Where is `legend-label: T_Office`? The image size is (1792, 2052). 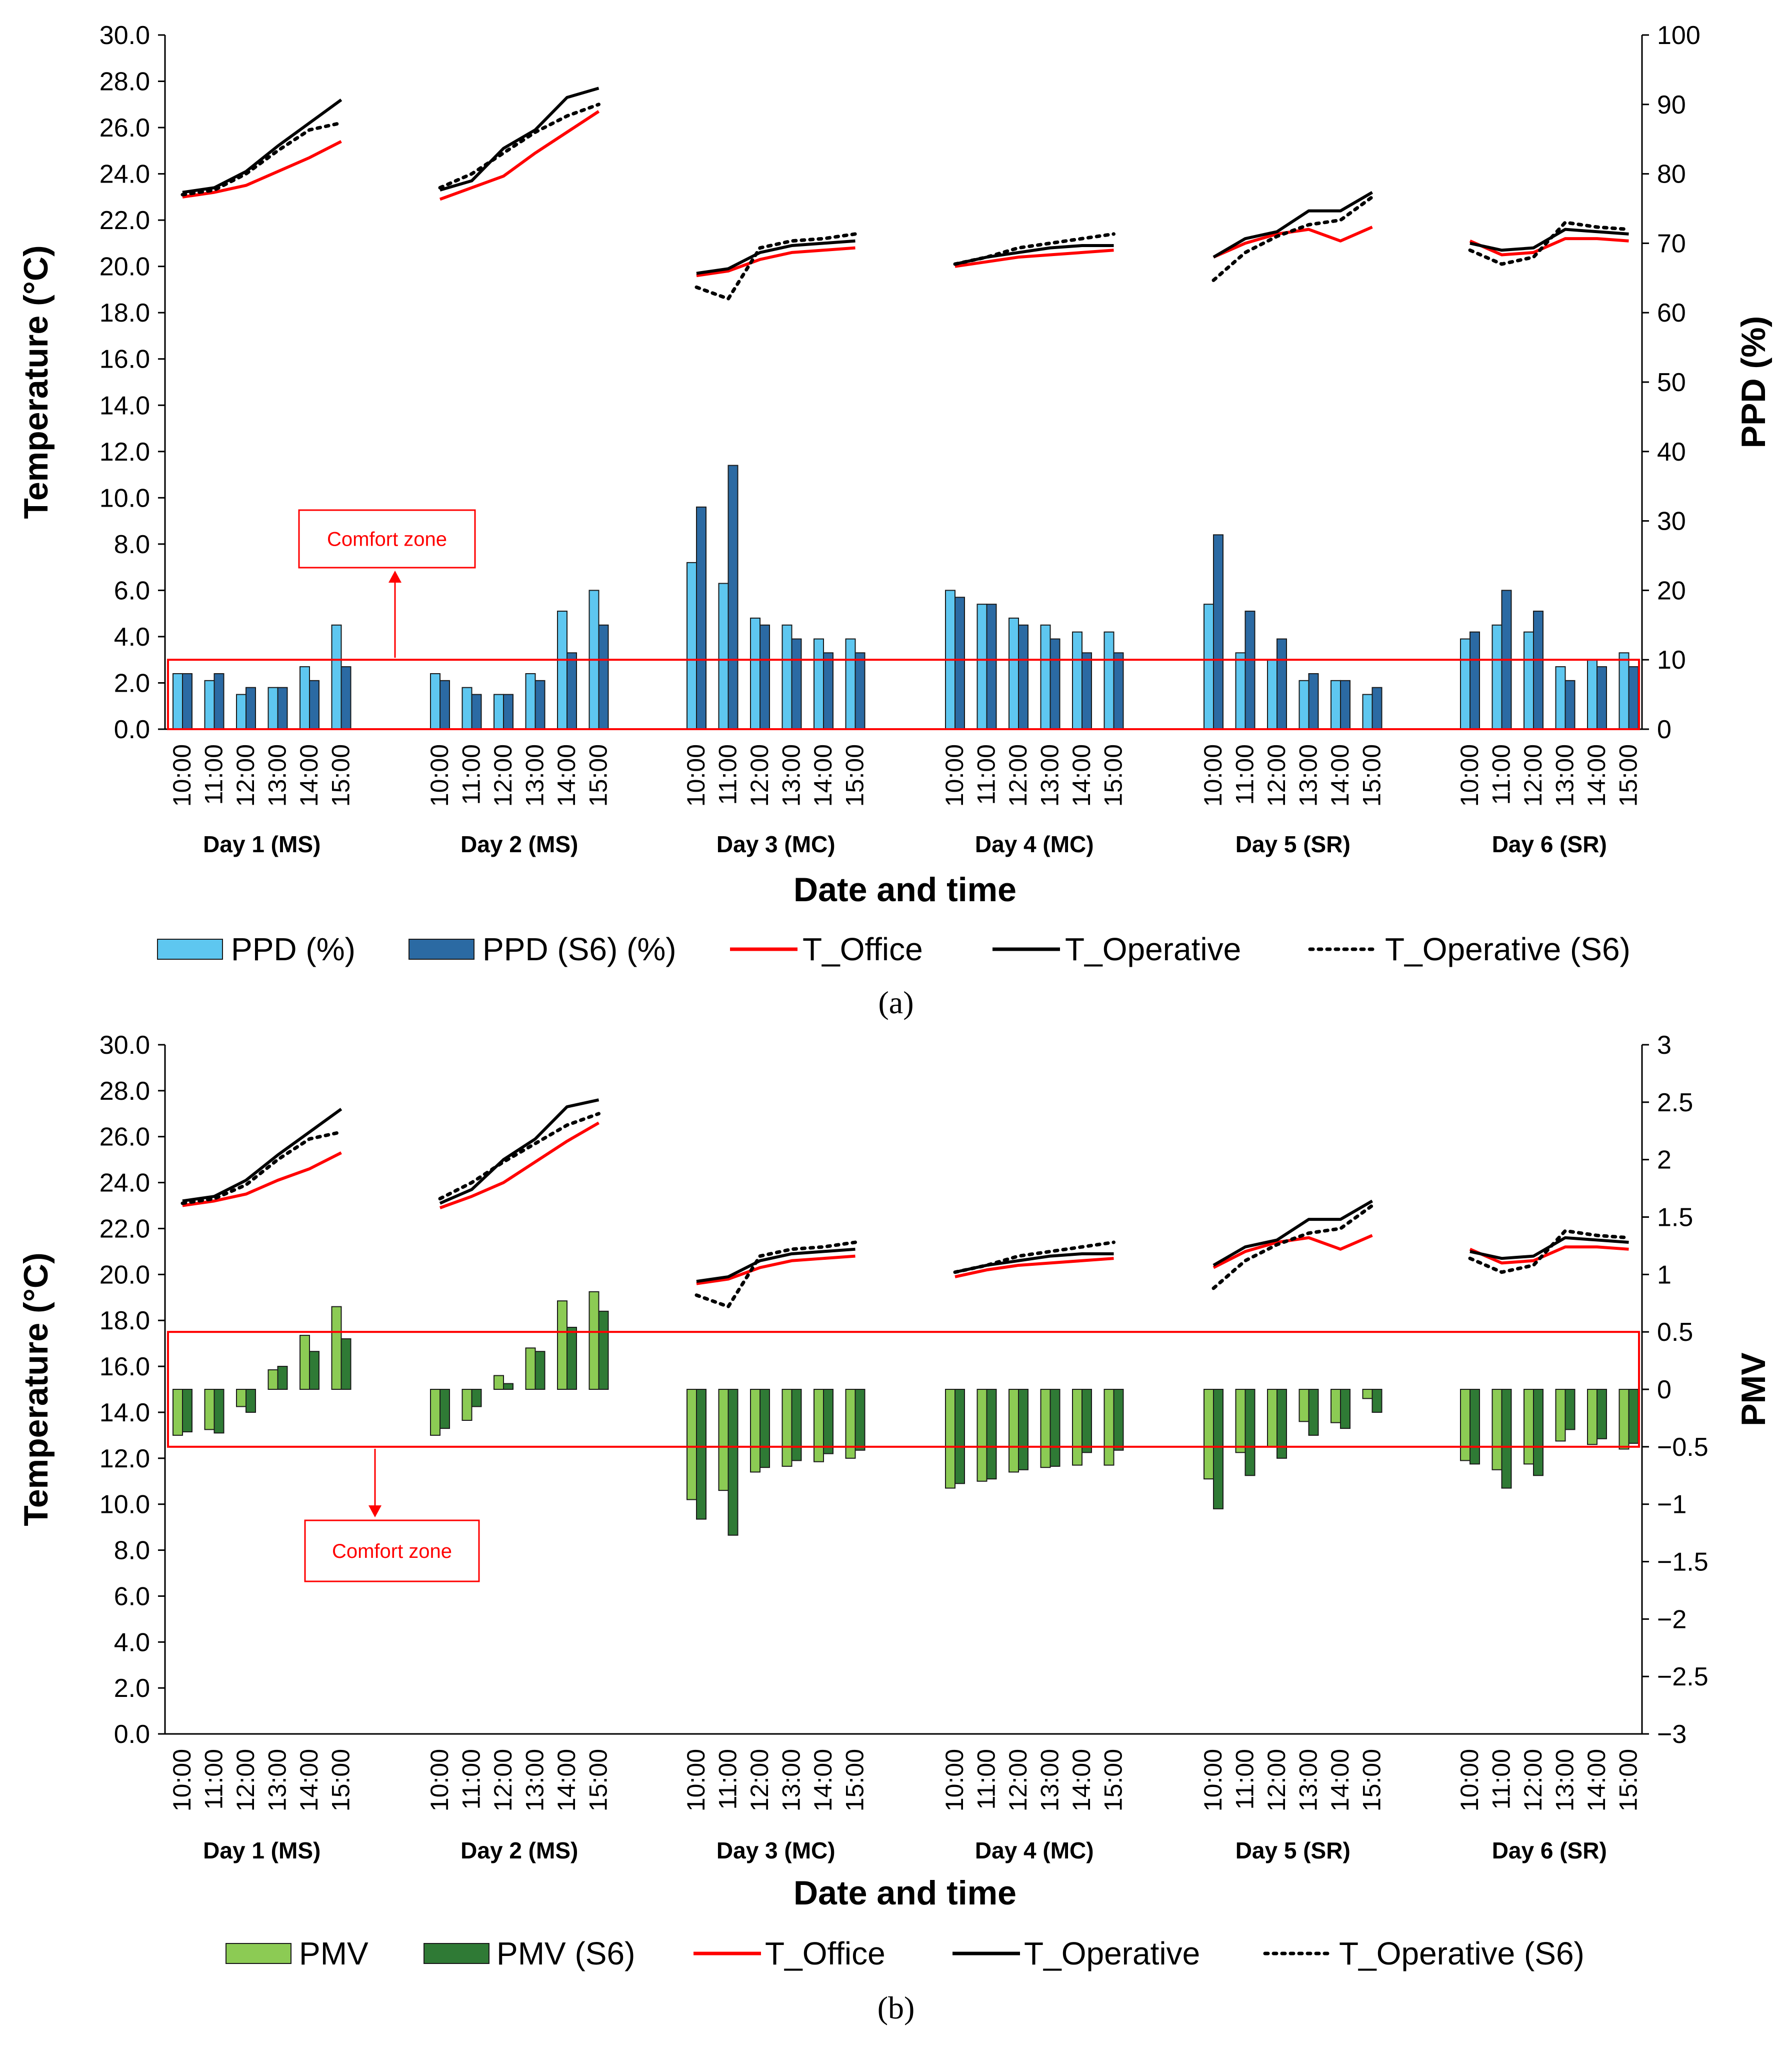
legend-label: T_Office is located at coordinates (862, 949).